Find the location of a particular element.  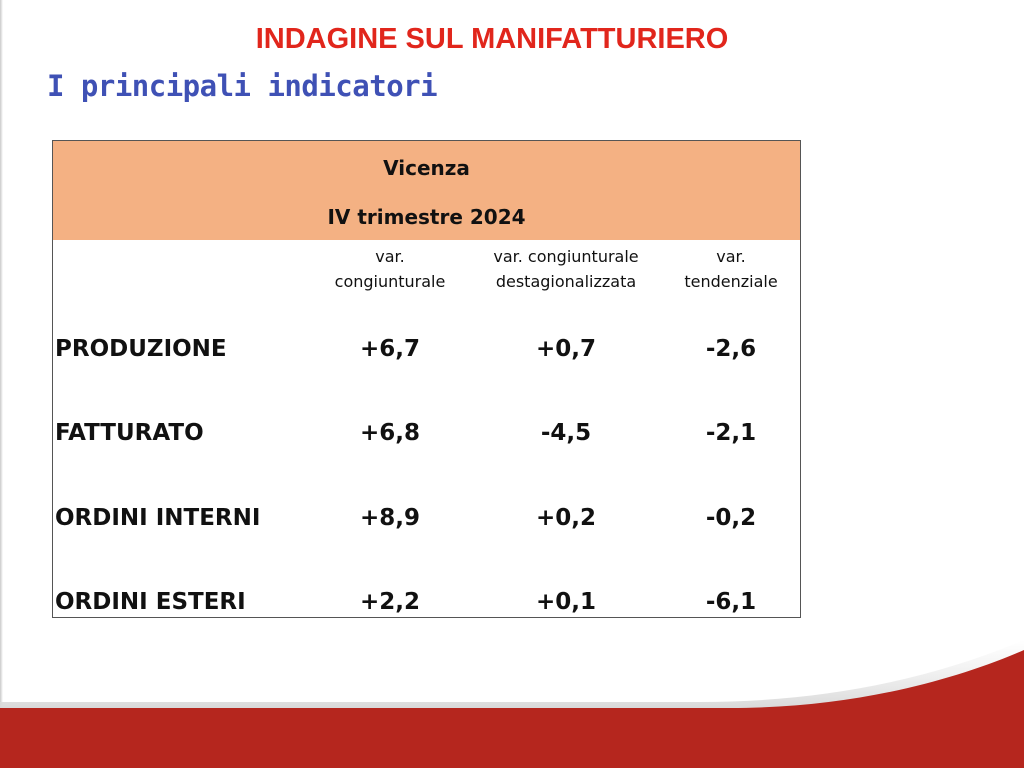

value-destagionalizzata: +0,7 is located at coordinates (565, 349).